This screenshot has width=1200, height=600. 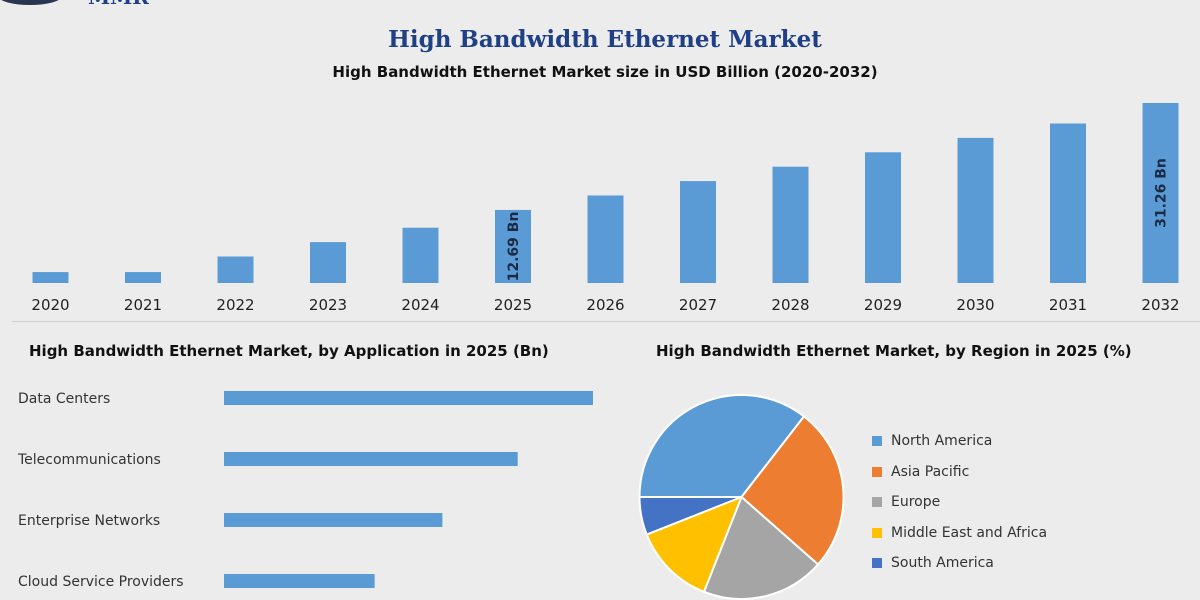 What do you see at coordinates (89, 521) in the screenshot?
I see `application-label: Enterprise Networks` at bounding box center [89, 521].